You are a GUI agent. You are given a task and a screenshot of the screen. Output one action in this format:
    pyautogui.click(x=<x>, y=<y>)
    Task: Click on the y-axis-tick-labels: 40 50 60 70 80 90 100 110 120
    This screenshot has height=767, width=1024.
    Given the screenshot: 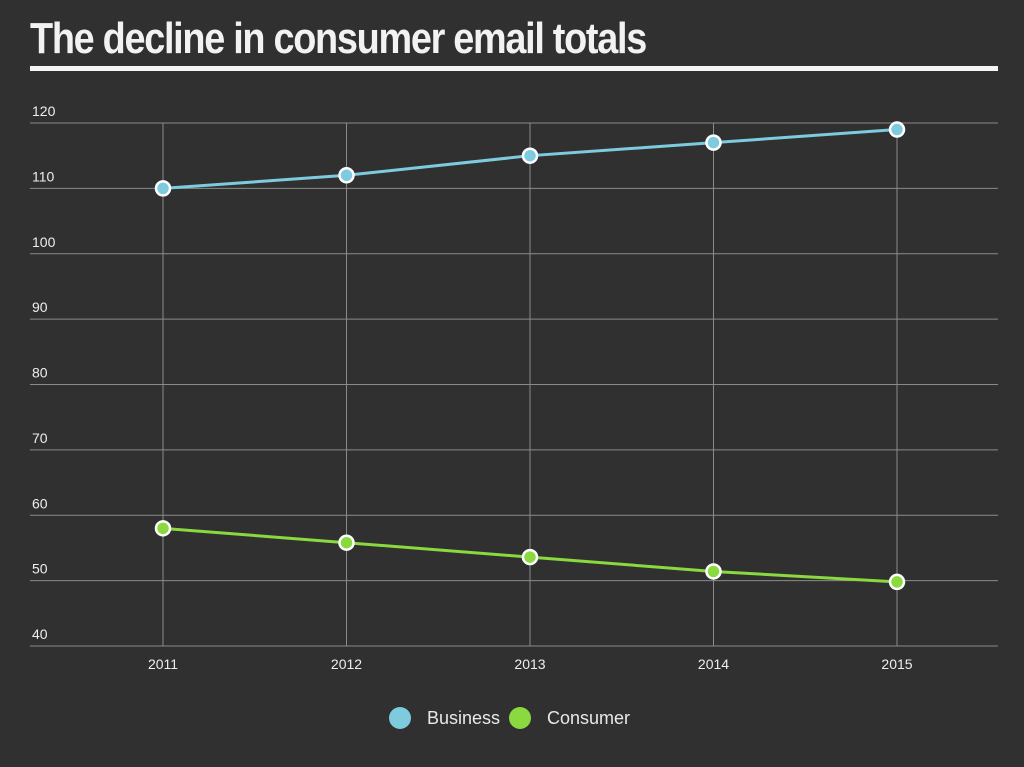 What is the action you would take?
    pyautogui.click(x=44, y=372)
    